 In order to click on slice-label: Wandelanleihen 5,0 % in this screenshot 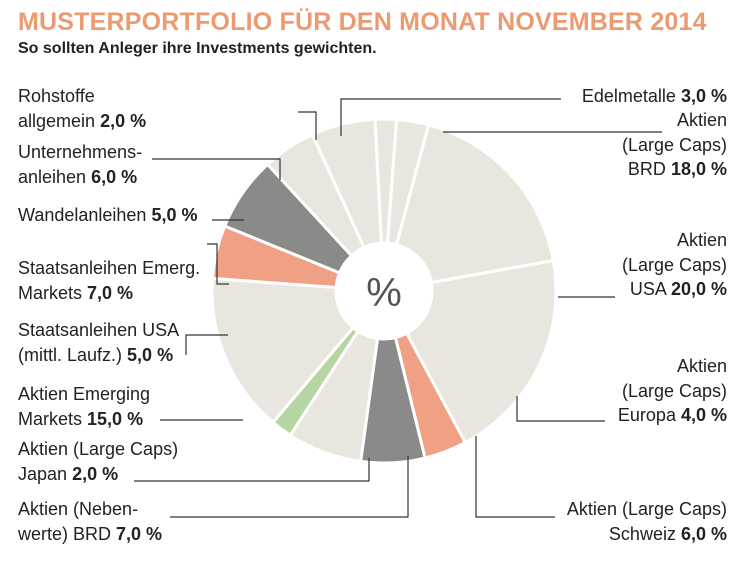, I will do `click(107, 215)`.